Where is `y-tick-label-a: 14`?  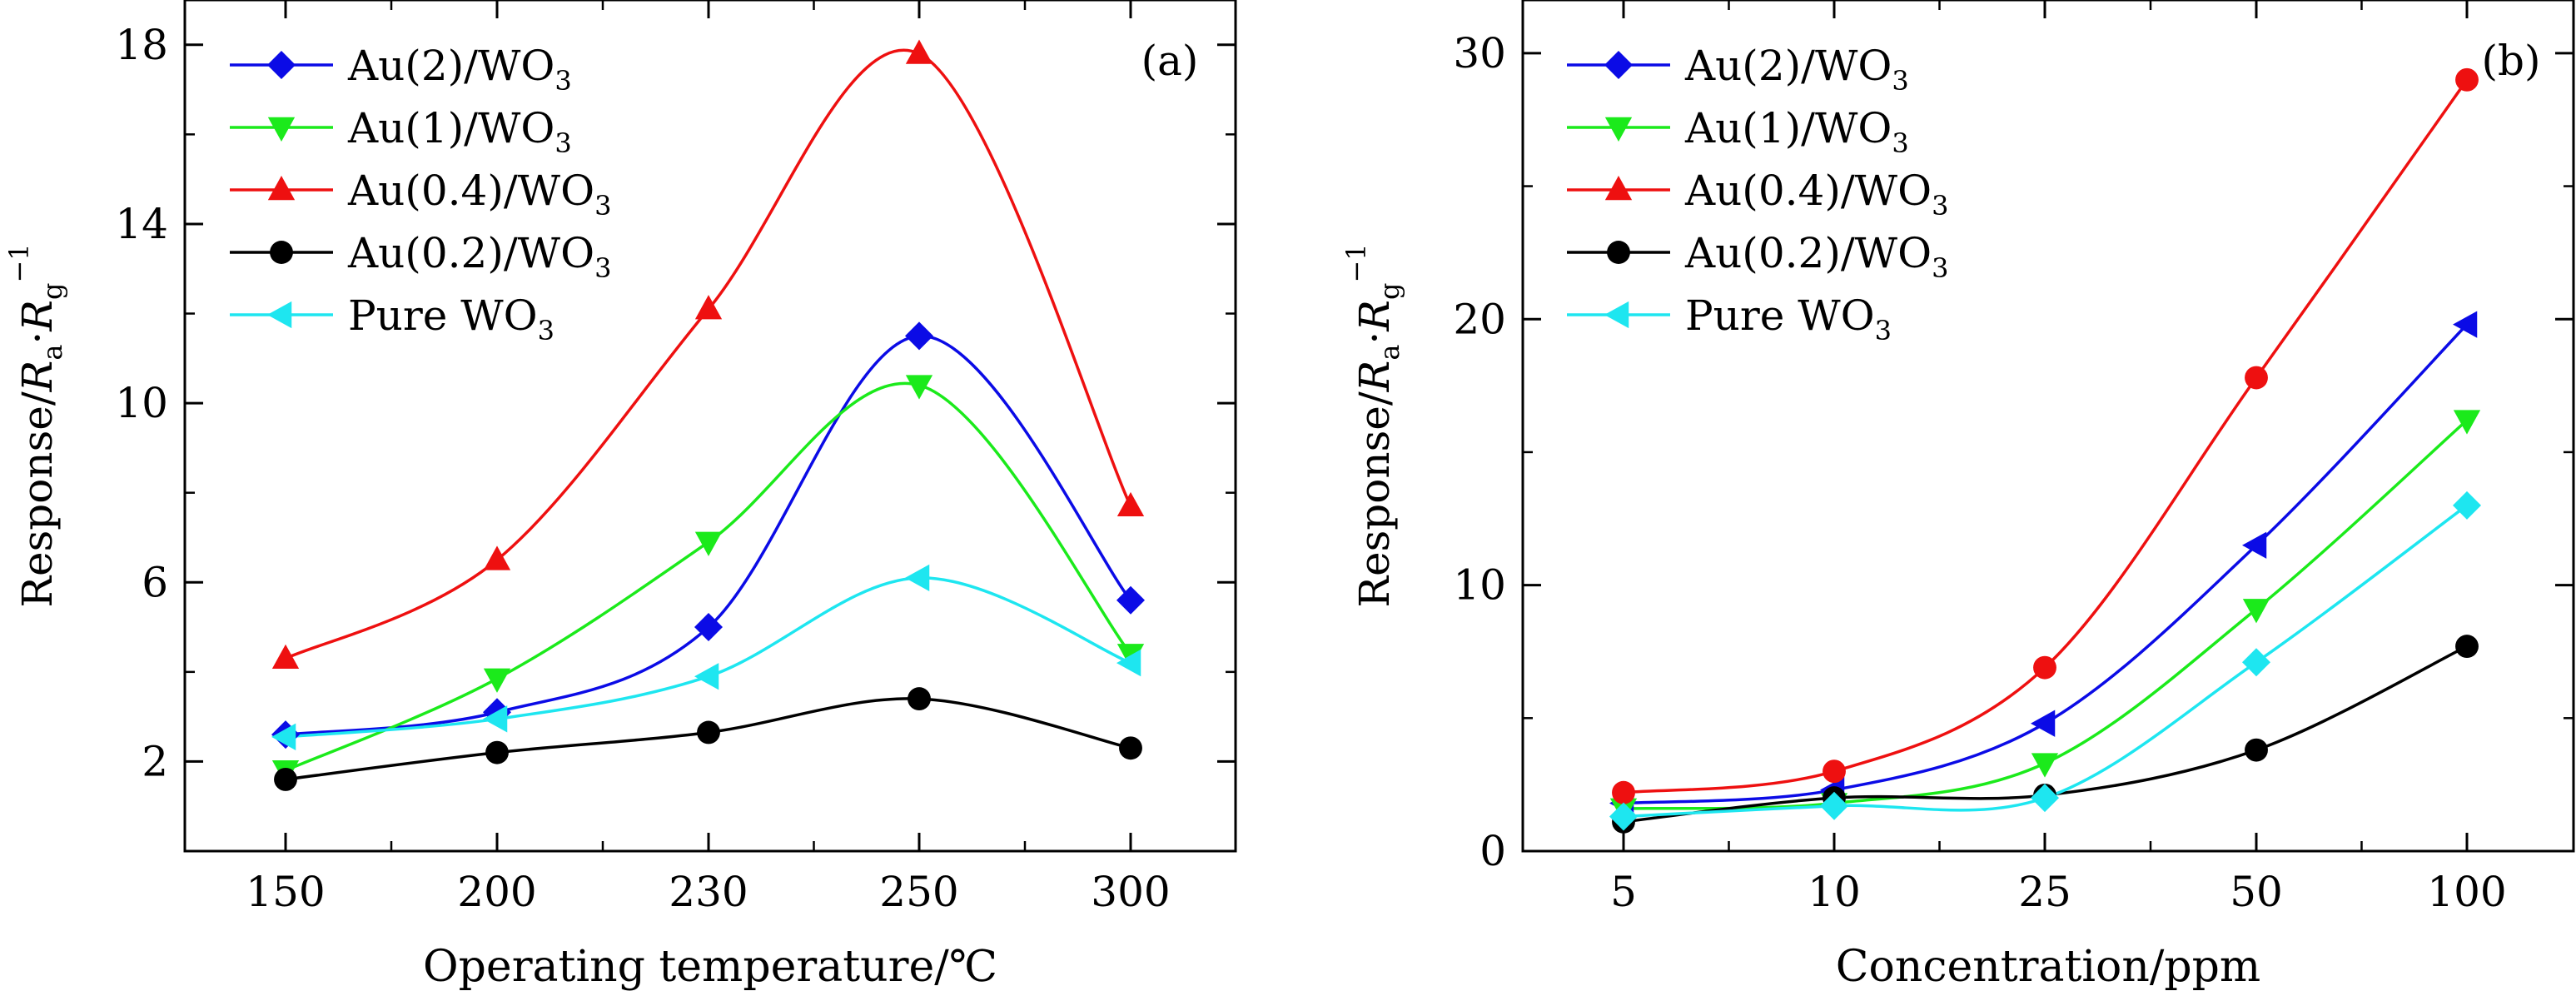
y-tick-label-a: 14 is located at coordinates (141, 224).